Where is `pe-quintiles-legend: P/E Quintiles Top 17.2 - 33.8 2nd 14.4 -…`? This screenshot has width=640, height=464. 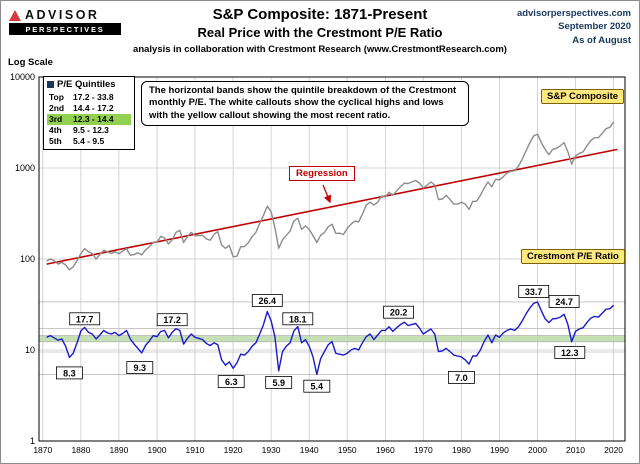
pe-quintiles-legend: P/E Quintiles Top 17.2 - 33.8 2nd 14.4 -… is located at coordinates (89, 113).